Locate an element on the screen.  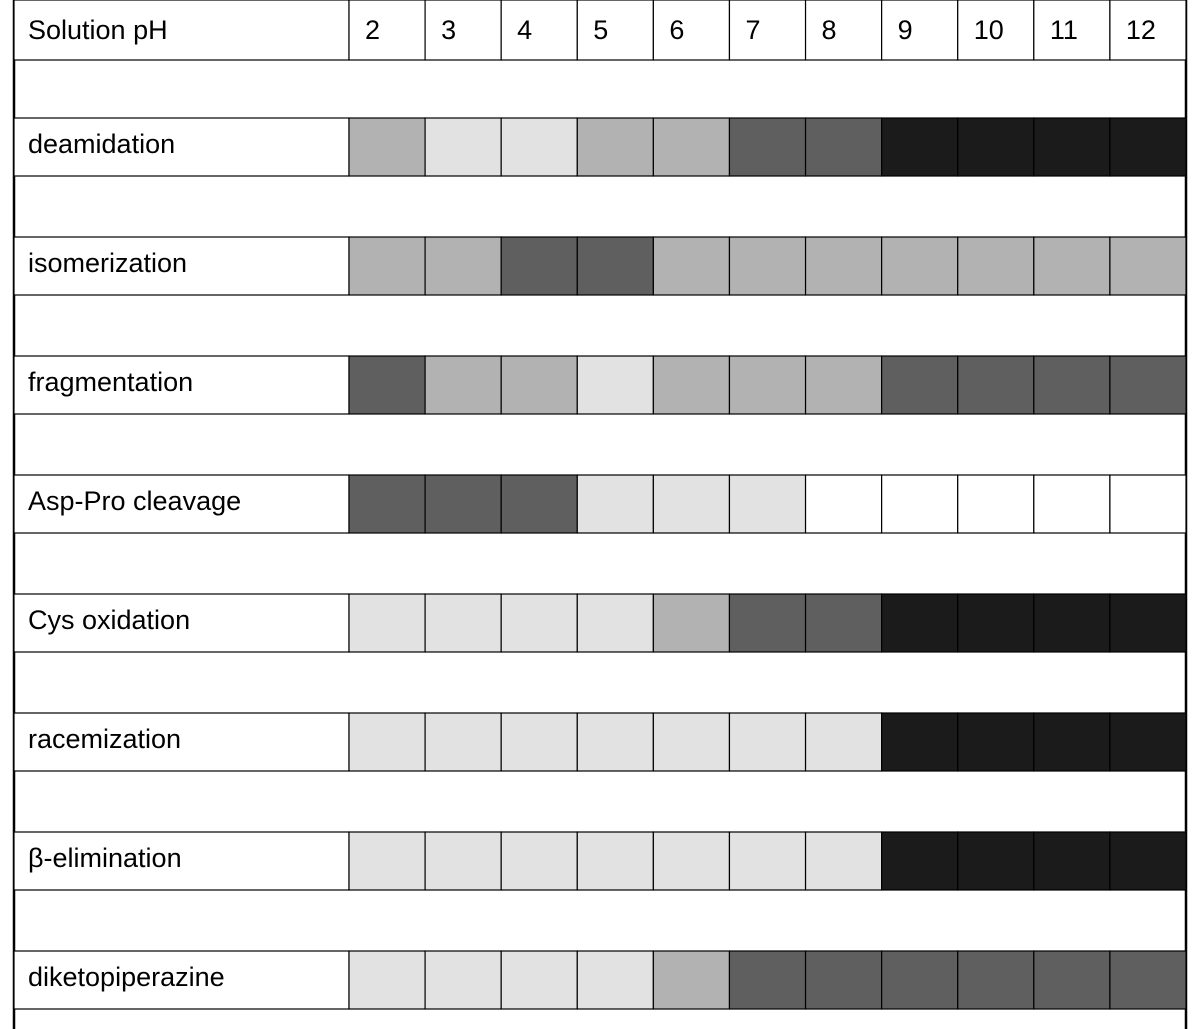
heatmap-row: Asp-Pro cleavage is located at coordinates (600, 504).